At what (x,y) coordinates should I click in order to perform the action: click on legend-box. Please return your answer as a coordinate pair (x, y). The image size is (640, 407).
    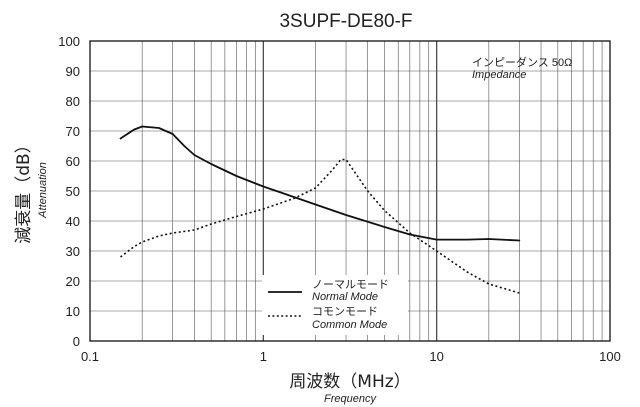
    Looking at the image, I should click on (335, 305).